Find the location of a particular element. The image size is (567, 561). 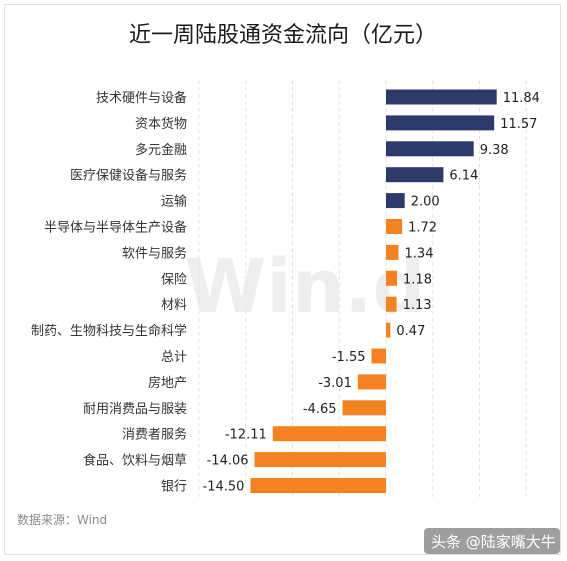

data-label: 11.57 is located at coordinates (518, 124).